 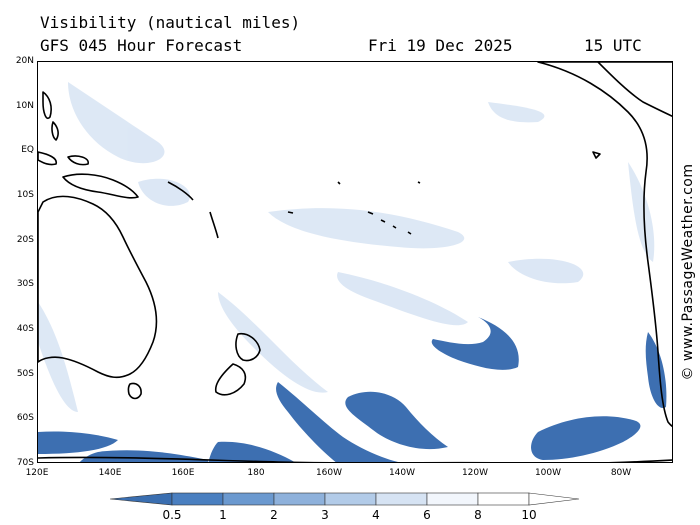 I want to click on forecast-date: Fri 19 Dec 2025, so click(x=440, y=45).